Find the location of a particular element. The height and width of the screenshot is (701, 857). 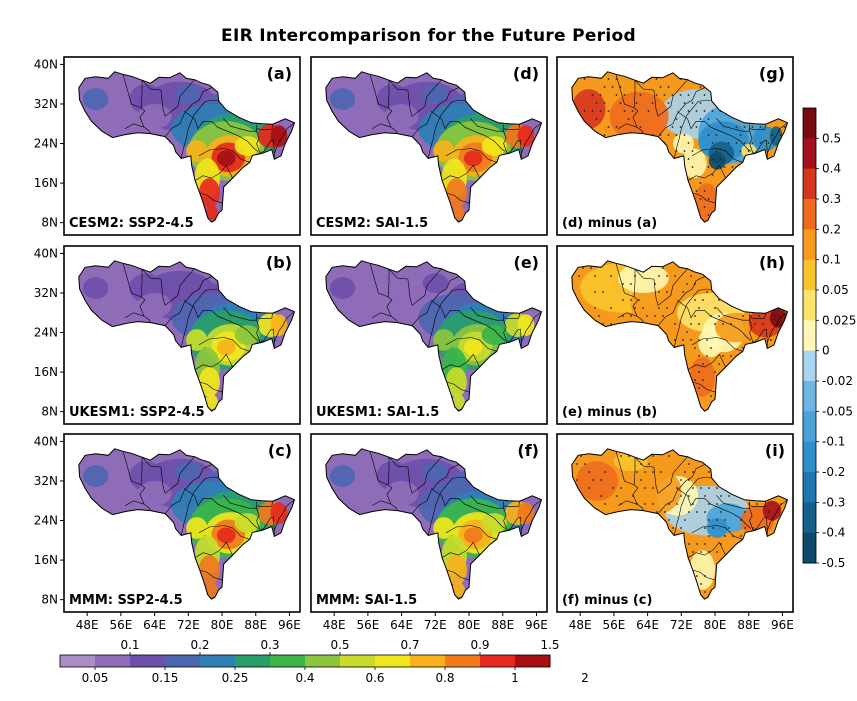

colorbar-tick-label: -0.4 is located at coordinates (833, 533).